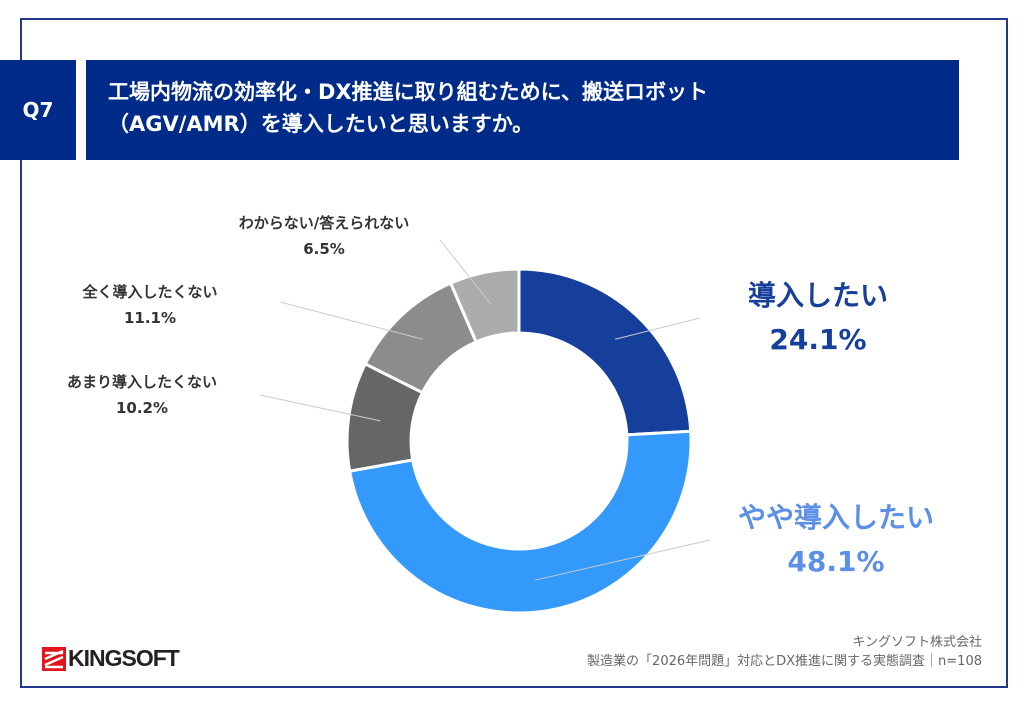 The height and width of the screenshot is (709, 1024). What do you see at coordinates (917, 642) in the screenshot?
I see `footer-company: キングソフト株式会社` at bounding box center [917, 642].